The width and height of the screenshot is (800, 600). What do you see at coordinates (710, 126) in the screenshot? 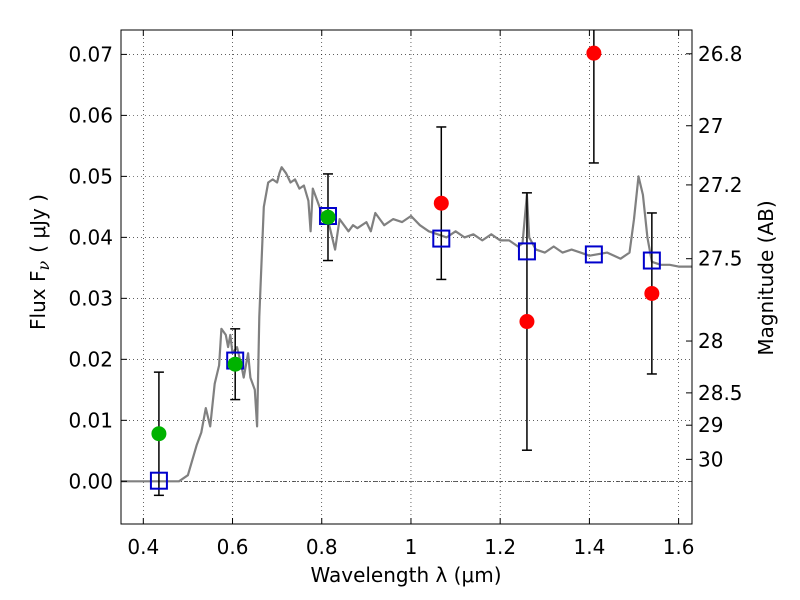
I see `right-tick-label: 27` at bounding box center [710, 126].